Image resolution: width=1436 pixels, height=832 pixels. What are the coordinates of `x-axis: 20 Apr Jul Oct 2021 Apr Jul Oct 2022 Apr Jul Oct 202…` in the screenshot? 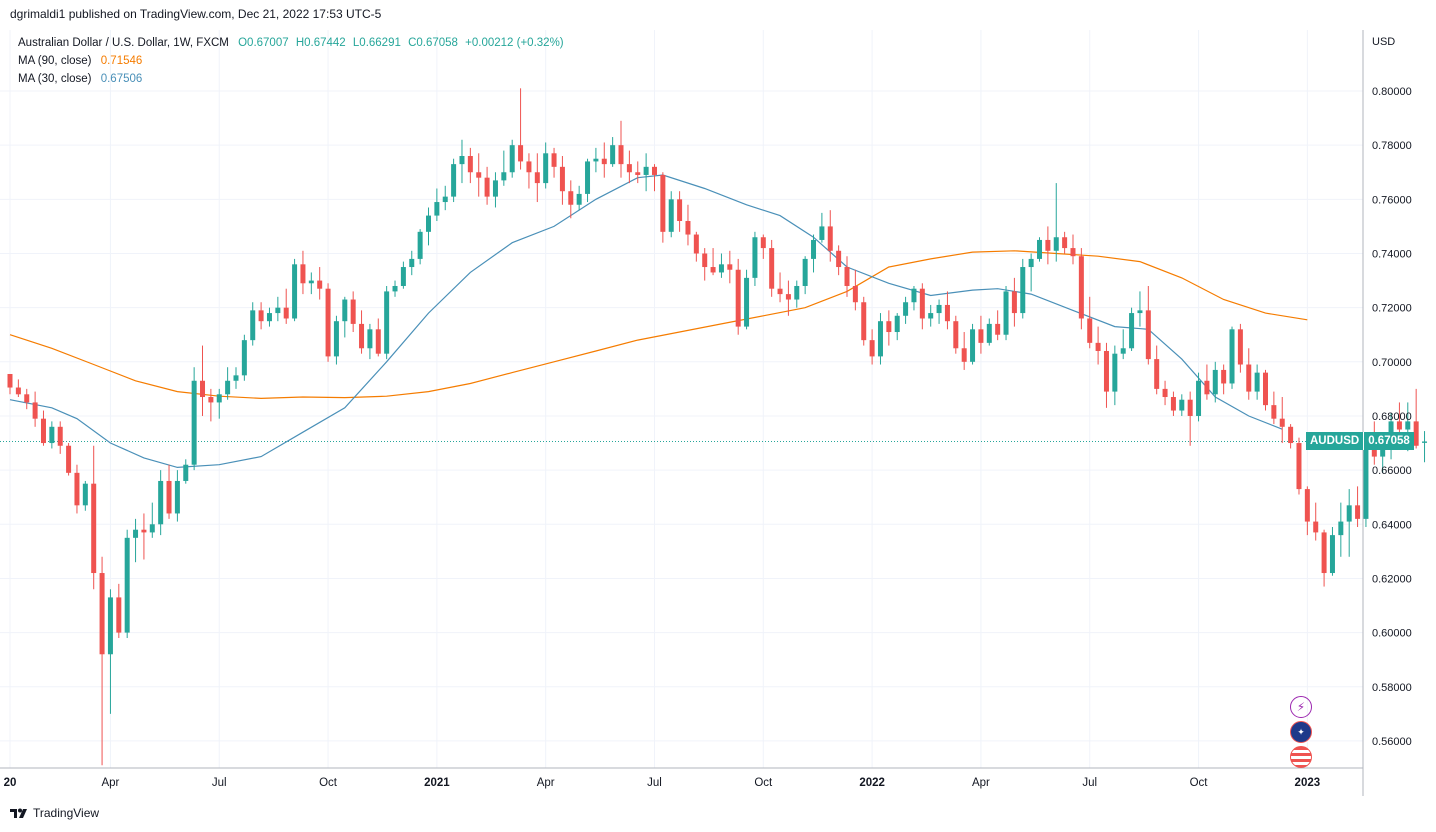 It's located at (662, 783).